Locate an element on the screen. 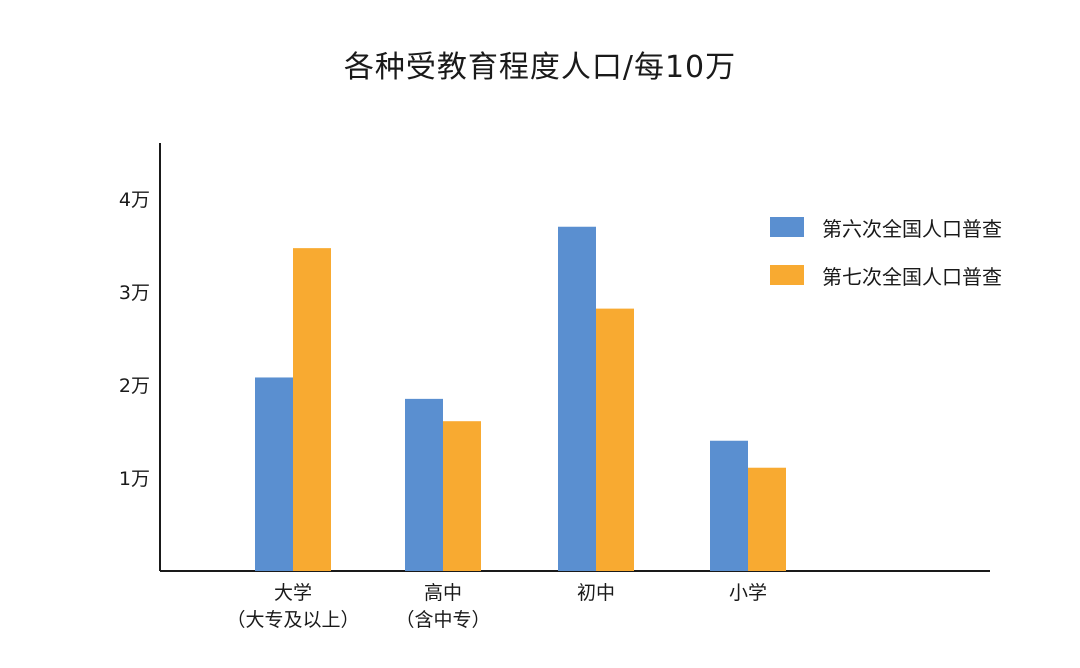 This screenshot has width=1080, height=668. y-tick-label-3: 3万 is located at coordinates (134, 293).